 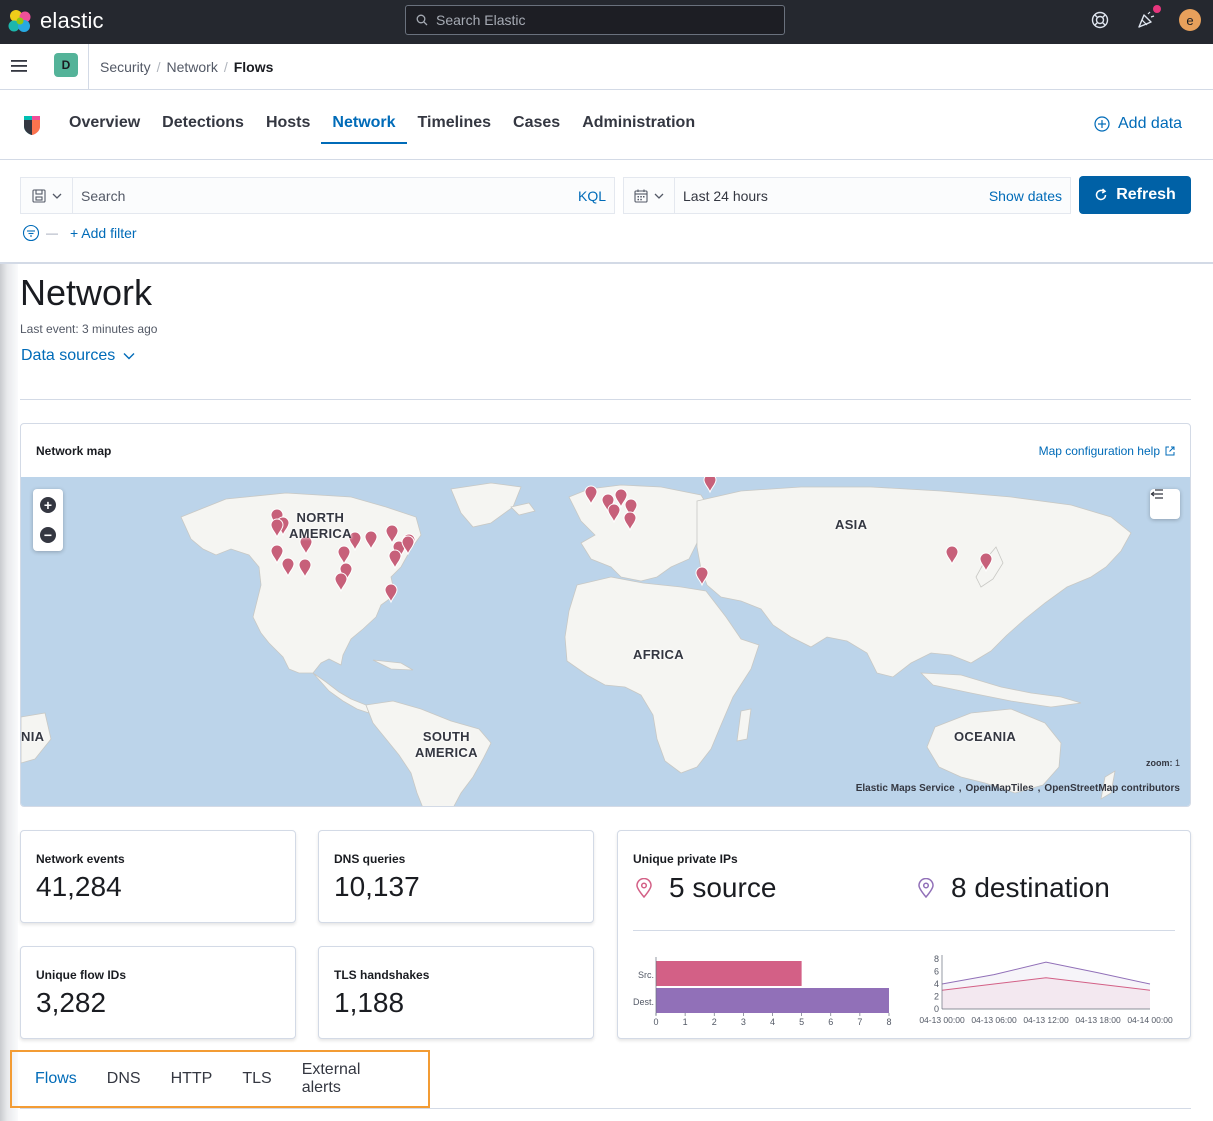 I want to click on map-label-oceania: OCEANIA, so click(x=985, y=736).